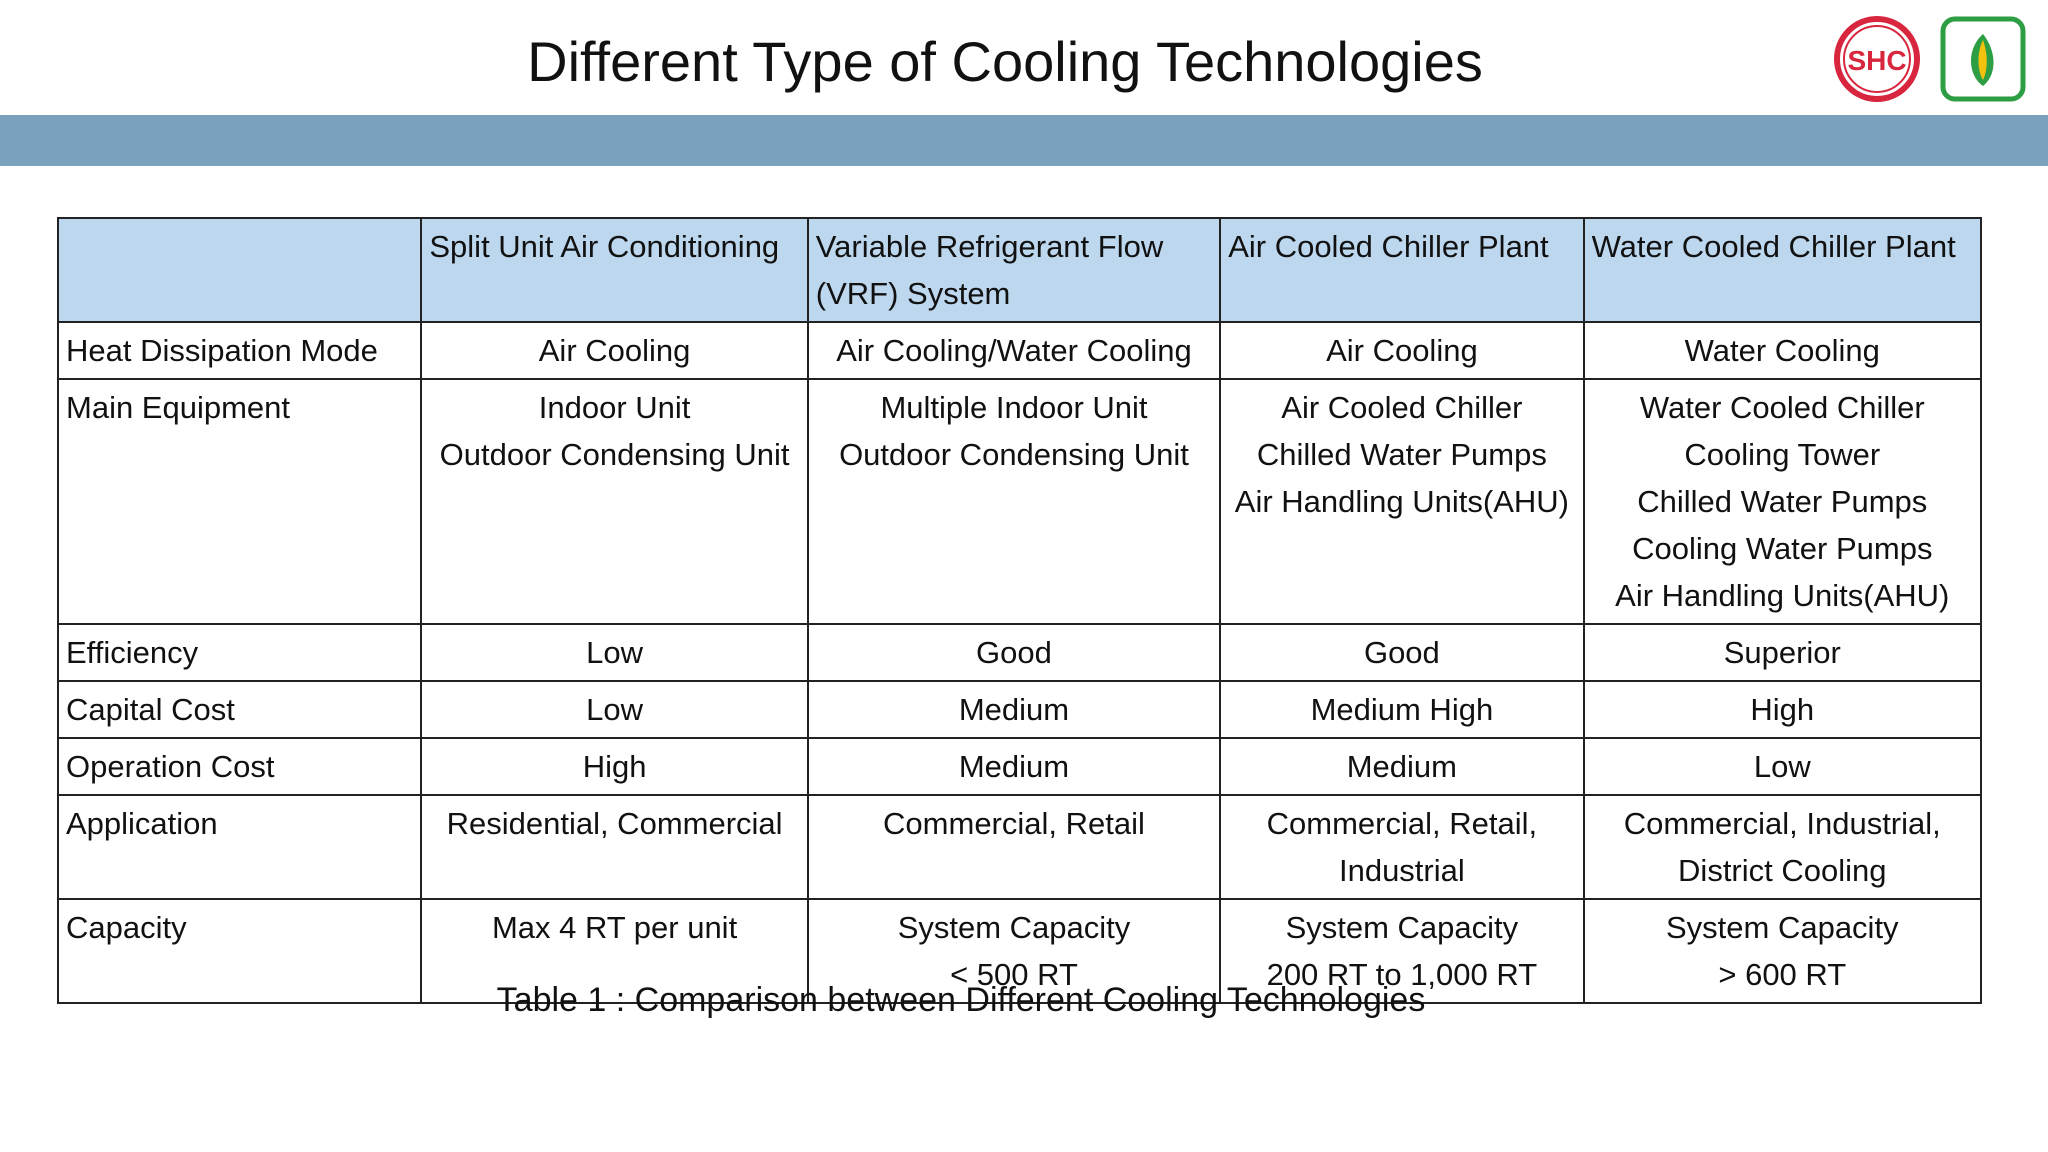 This screenshot has height=1152, width=2048. Describe the element at coordinates (239, 951) in the screenshot. I see `row-label: Capacity` at that location.